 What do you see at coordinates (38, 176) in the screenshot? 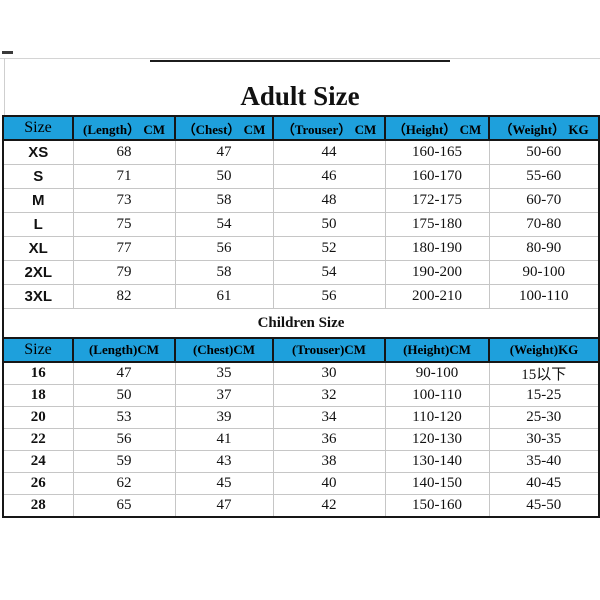
I see `adult-size-cell: S` at bounding box center [38, 176].